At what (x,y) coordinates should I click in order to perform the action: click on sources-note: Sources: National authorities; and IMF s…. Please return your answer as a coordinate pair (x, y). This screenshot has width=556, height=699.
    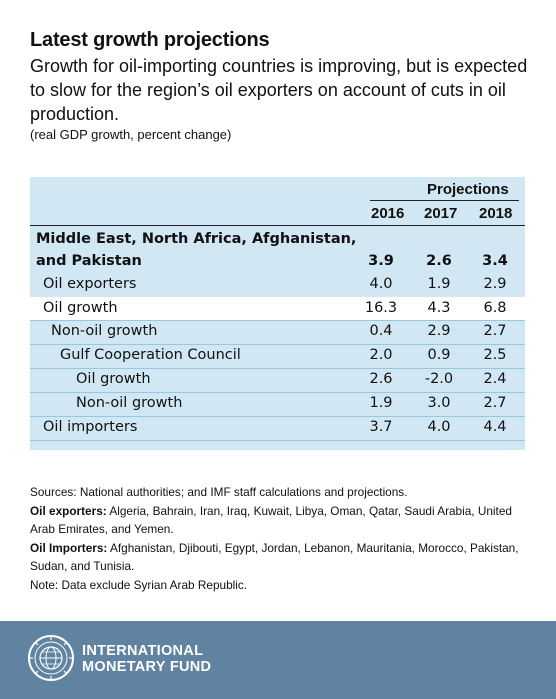
    Looking at the image, I should click on (219, 492).